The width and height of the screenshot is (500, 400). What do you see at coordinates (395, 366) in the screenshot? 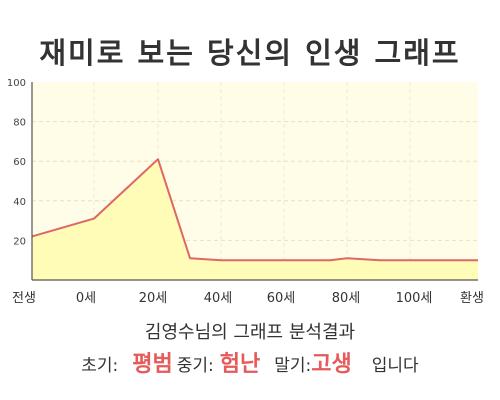
I see `result-ending: 입니다` at bounding box center [395, 366].